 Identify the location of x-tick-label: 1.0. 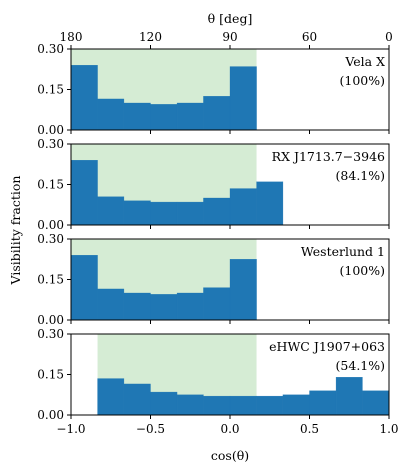
(388, 429).